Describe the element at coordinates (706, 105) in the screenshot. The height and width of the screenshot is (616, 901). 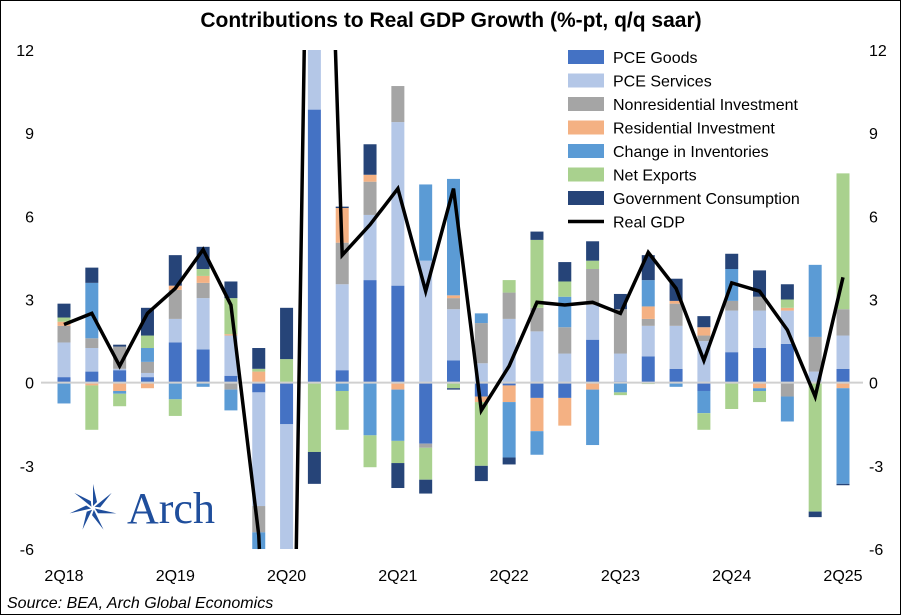
I see `legend-label: Nonresidential Investment` at that location.